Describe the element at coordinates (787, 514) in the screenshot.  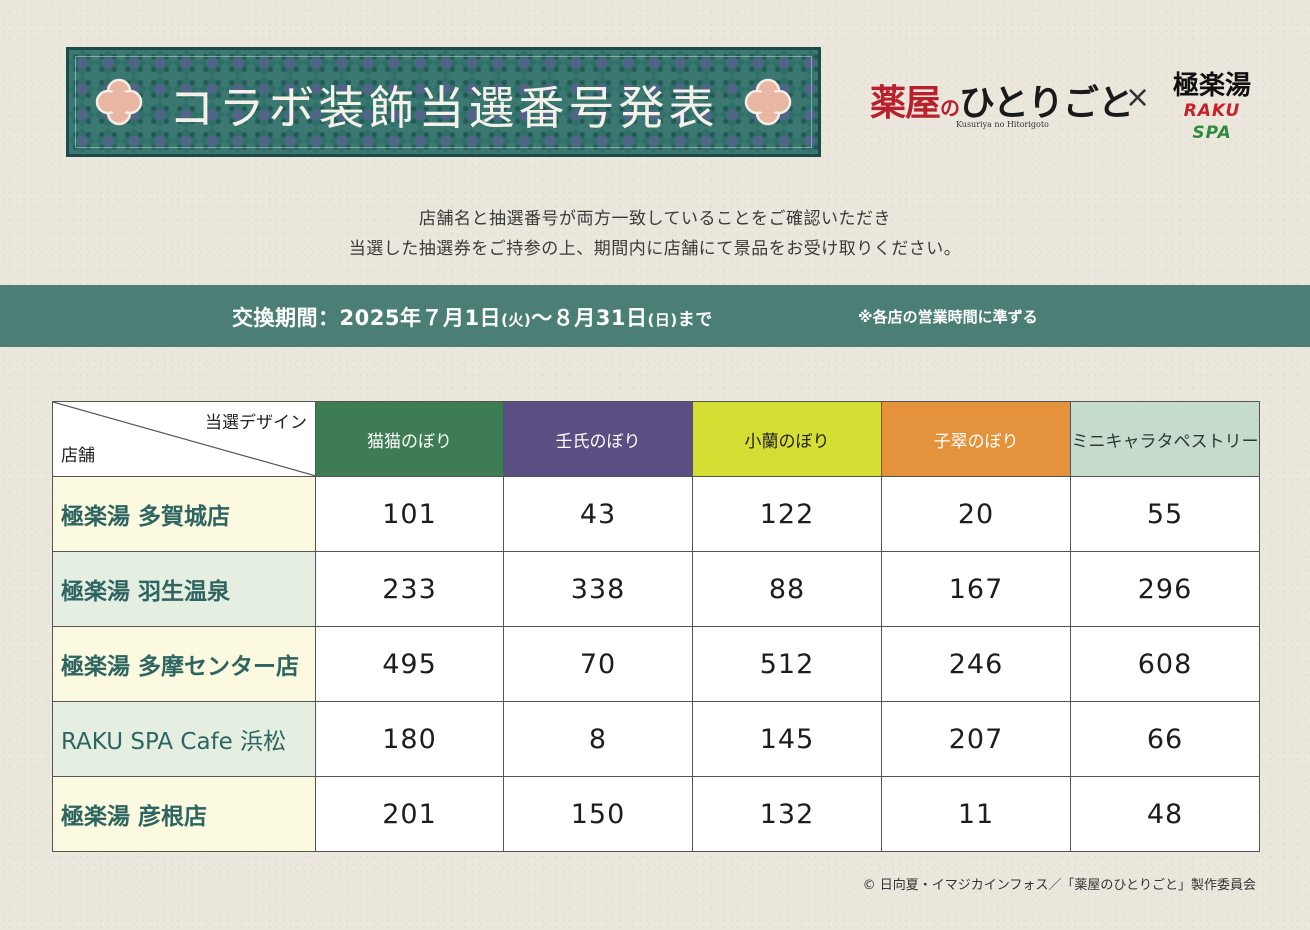
I see `winning-number: 122` at that location.